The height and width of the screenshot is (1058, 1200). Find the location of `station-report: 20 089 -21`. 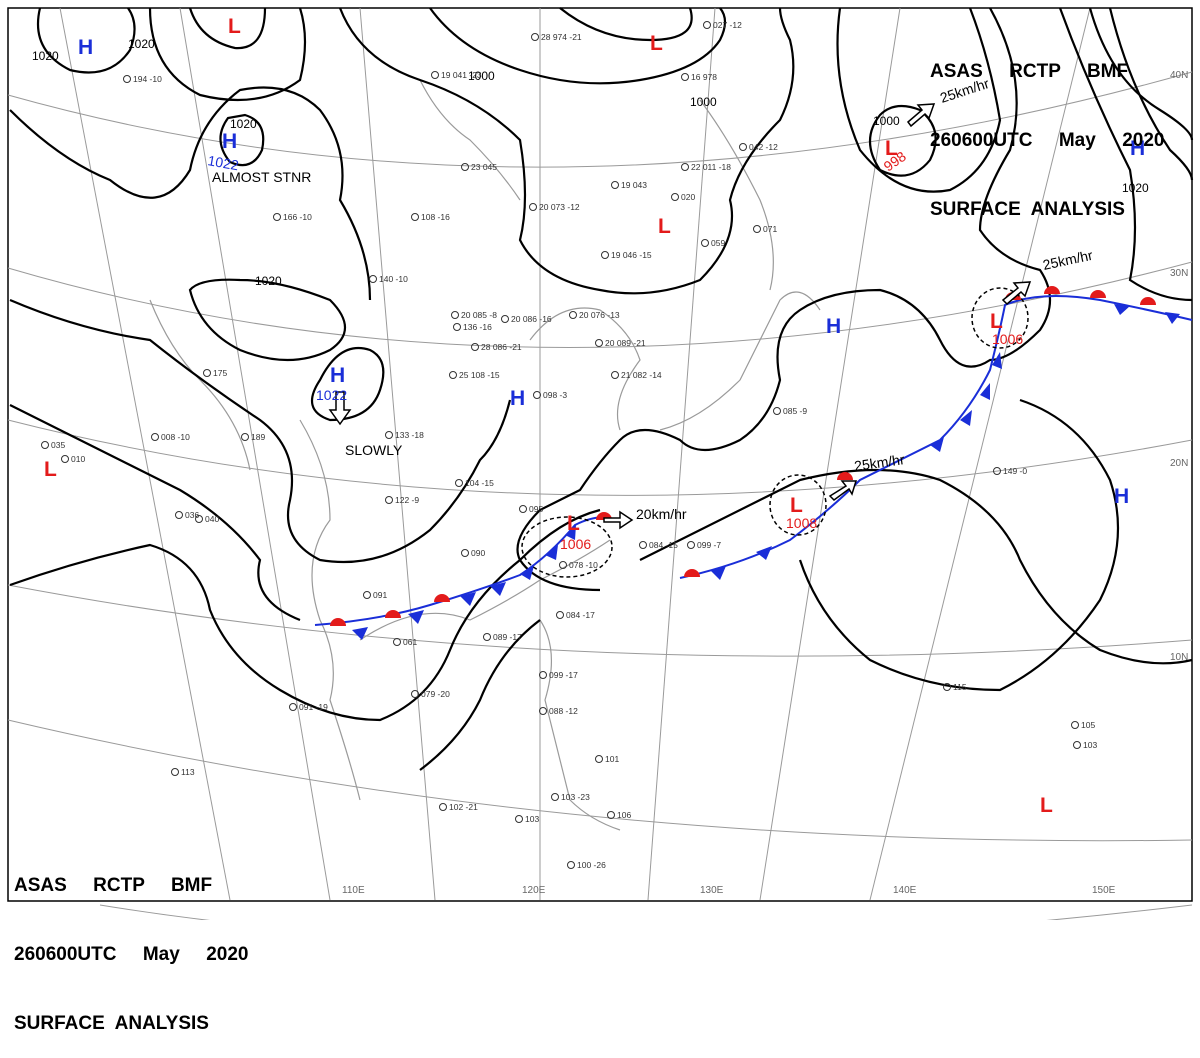

station-report: 20 089 -21 is located at coordinates (625, 343).